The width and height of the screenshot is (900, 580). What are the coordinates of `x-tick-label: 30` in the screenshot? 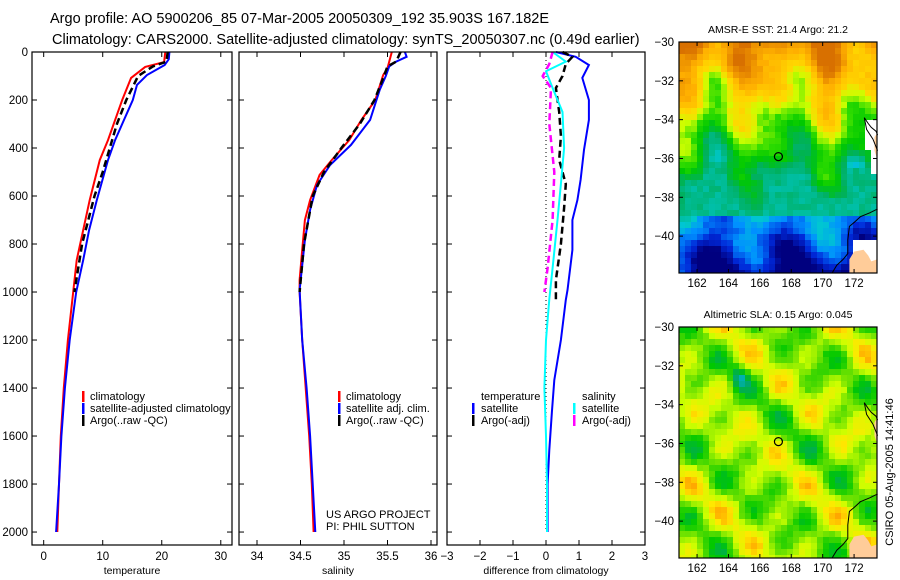 It's located at (220, 557).